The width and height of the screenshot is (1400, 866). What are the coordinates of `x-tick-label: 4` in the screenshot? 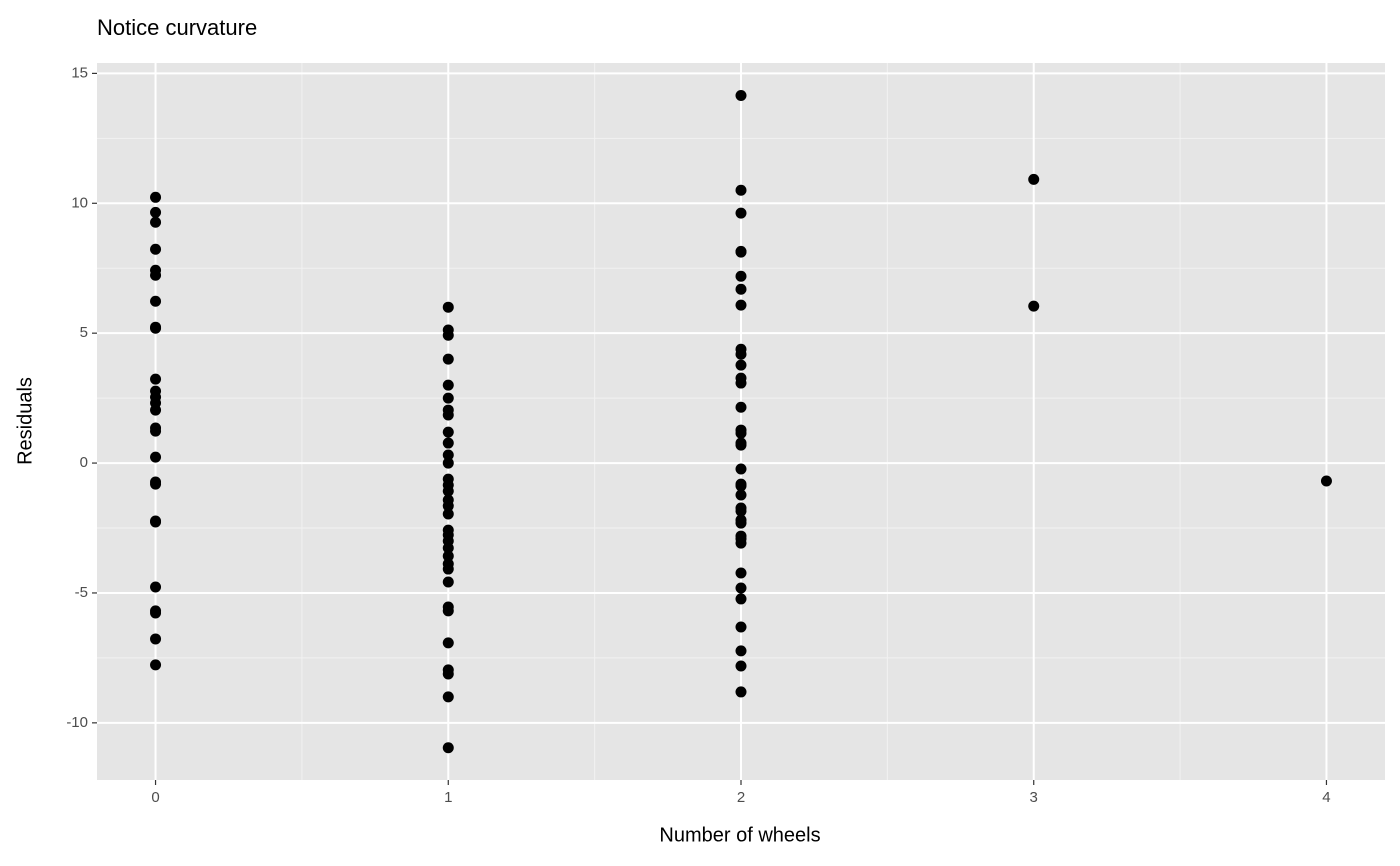 It's located at (1326, 797).